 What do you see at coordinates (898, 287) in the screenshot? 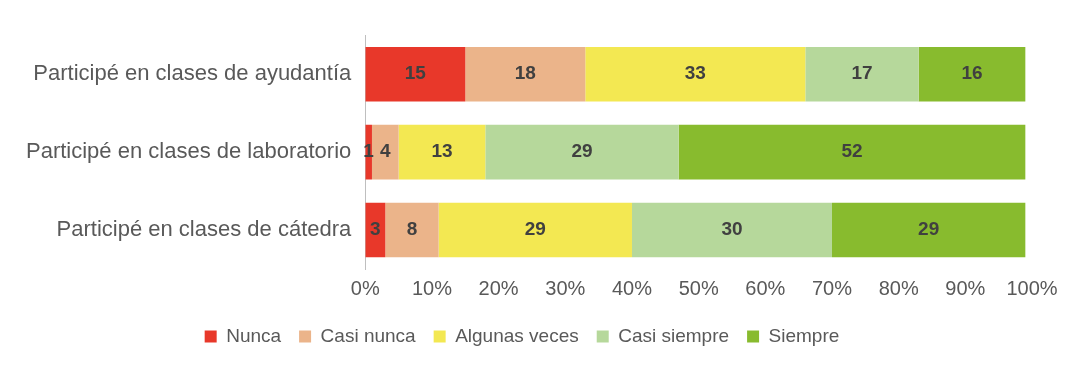
I see `x-tick-label: 80%` at bounding box center [898, 287].